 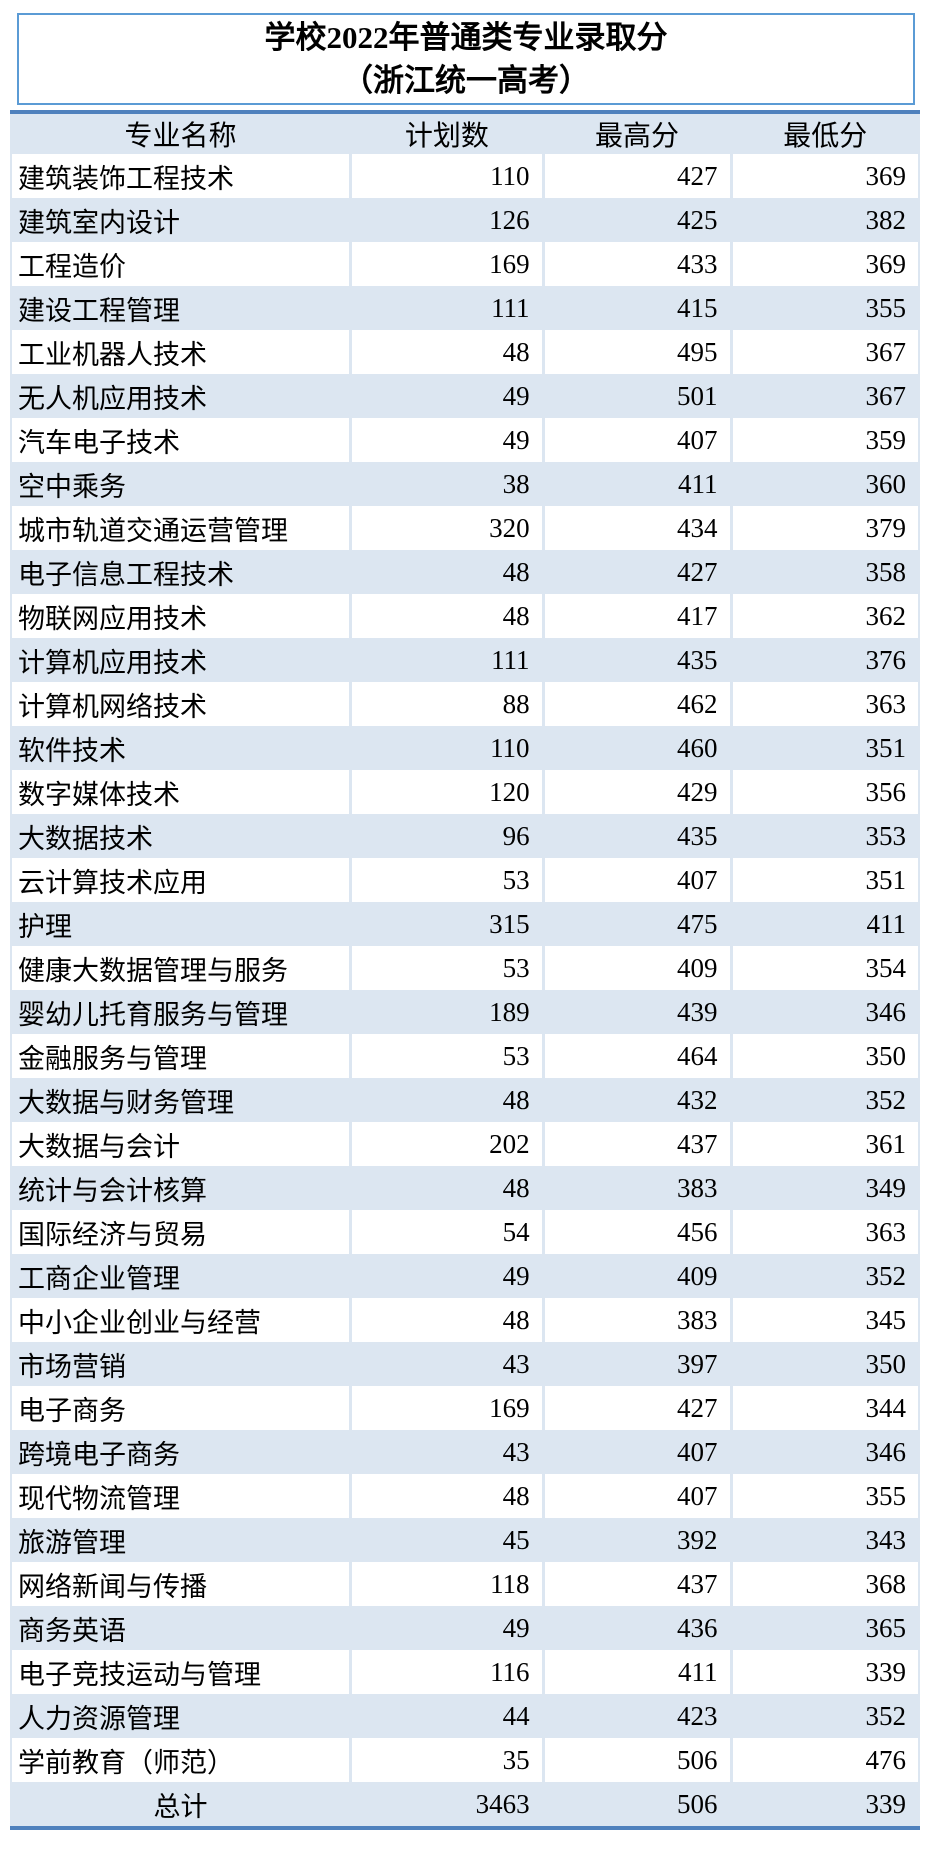 I want to click on table-row: 电子信息工程技术 48 427 358, so click(x=465, y=572).